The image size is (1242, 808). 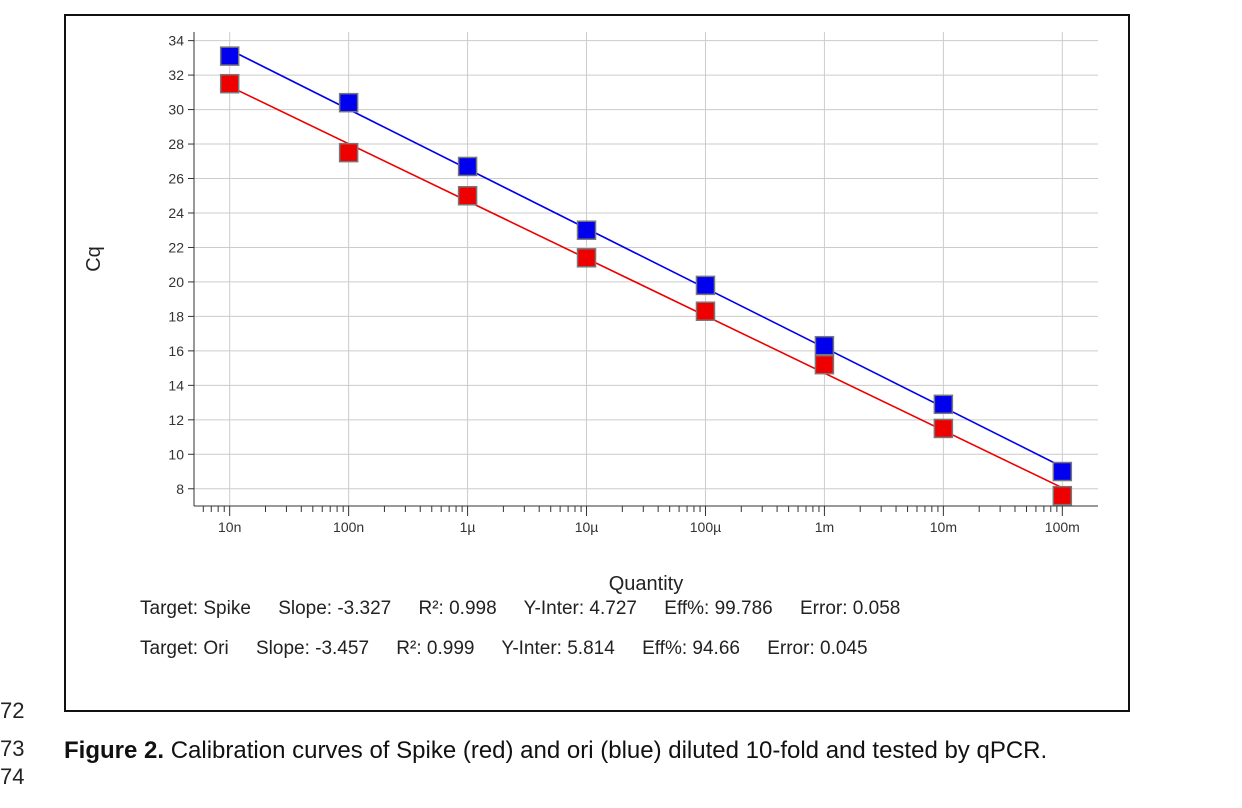 What do you see at coordinates (176, 110) in the screenshot?
I see `y-tick-label: 30` at bounding box center [176, 110].